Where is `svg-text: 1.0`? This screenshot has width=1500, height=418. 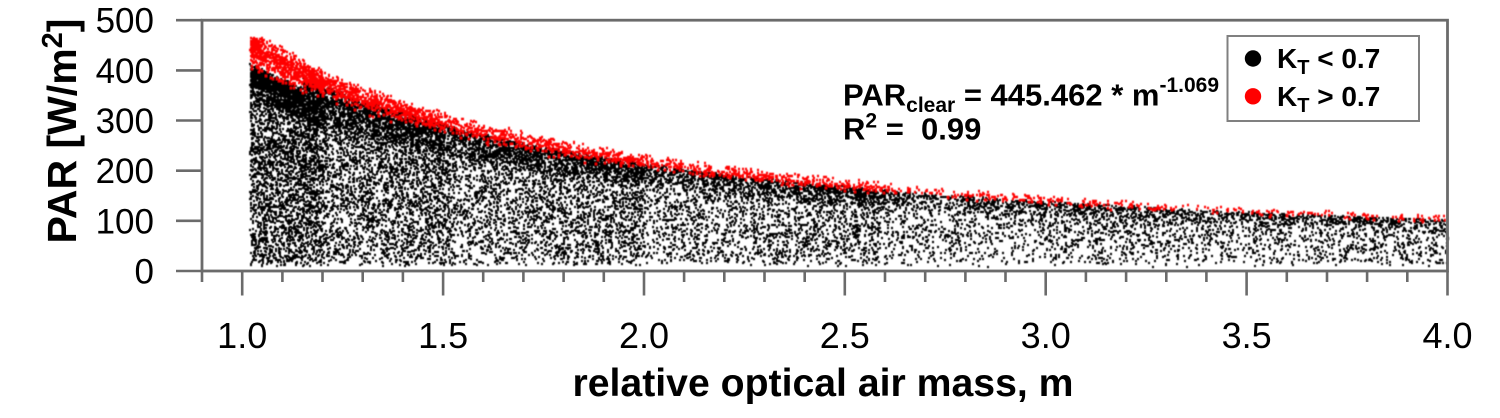
svg-text: 1.0 is located at coordinates (242, 335).